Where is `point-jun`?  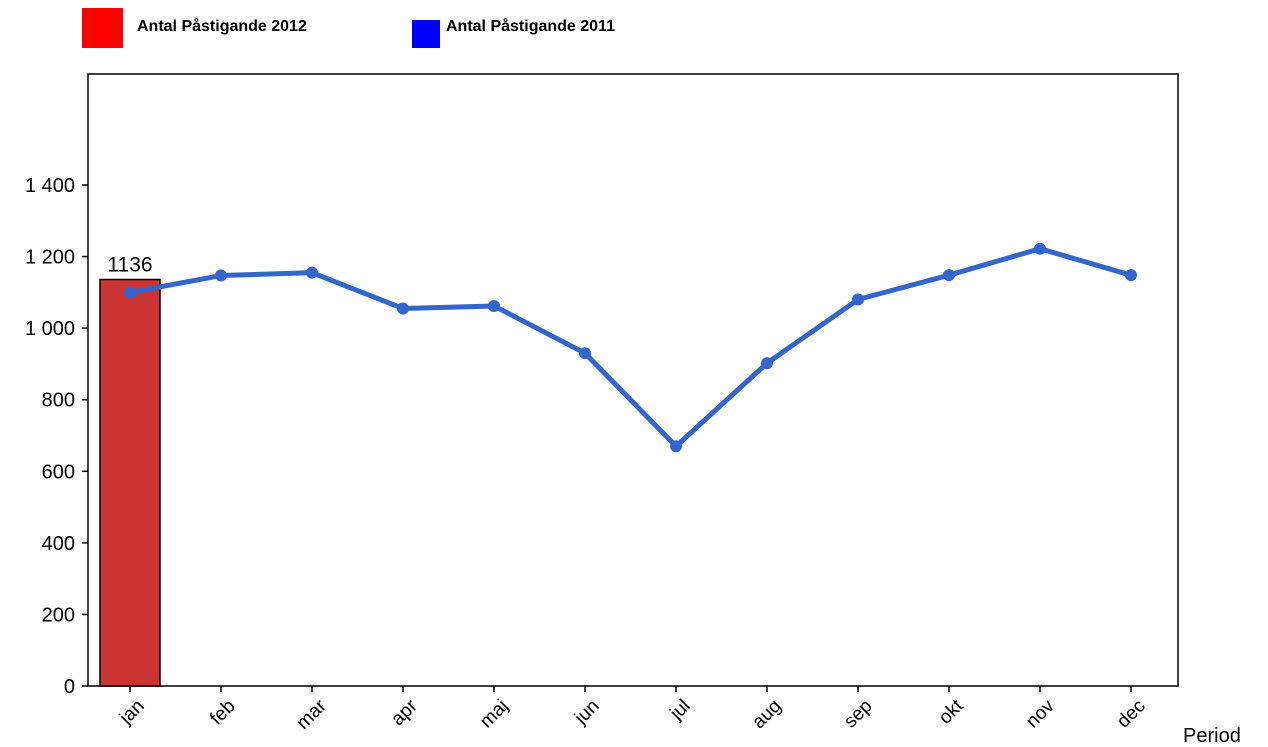
point-jun is located at coordinates (585, 353).